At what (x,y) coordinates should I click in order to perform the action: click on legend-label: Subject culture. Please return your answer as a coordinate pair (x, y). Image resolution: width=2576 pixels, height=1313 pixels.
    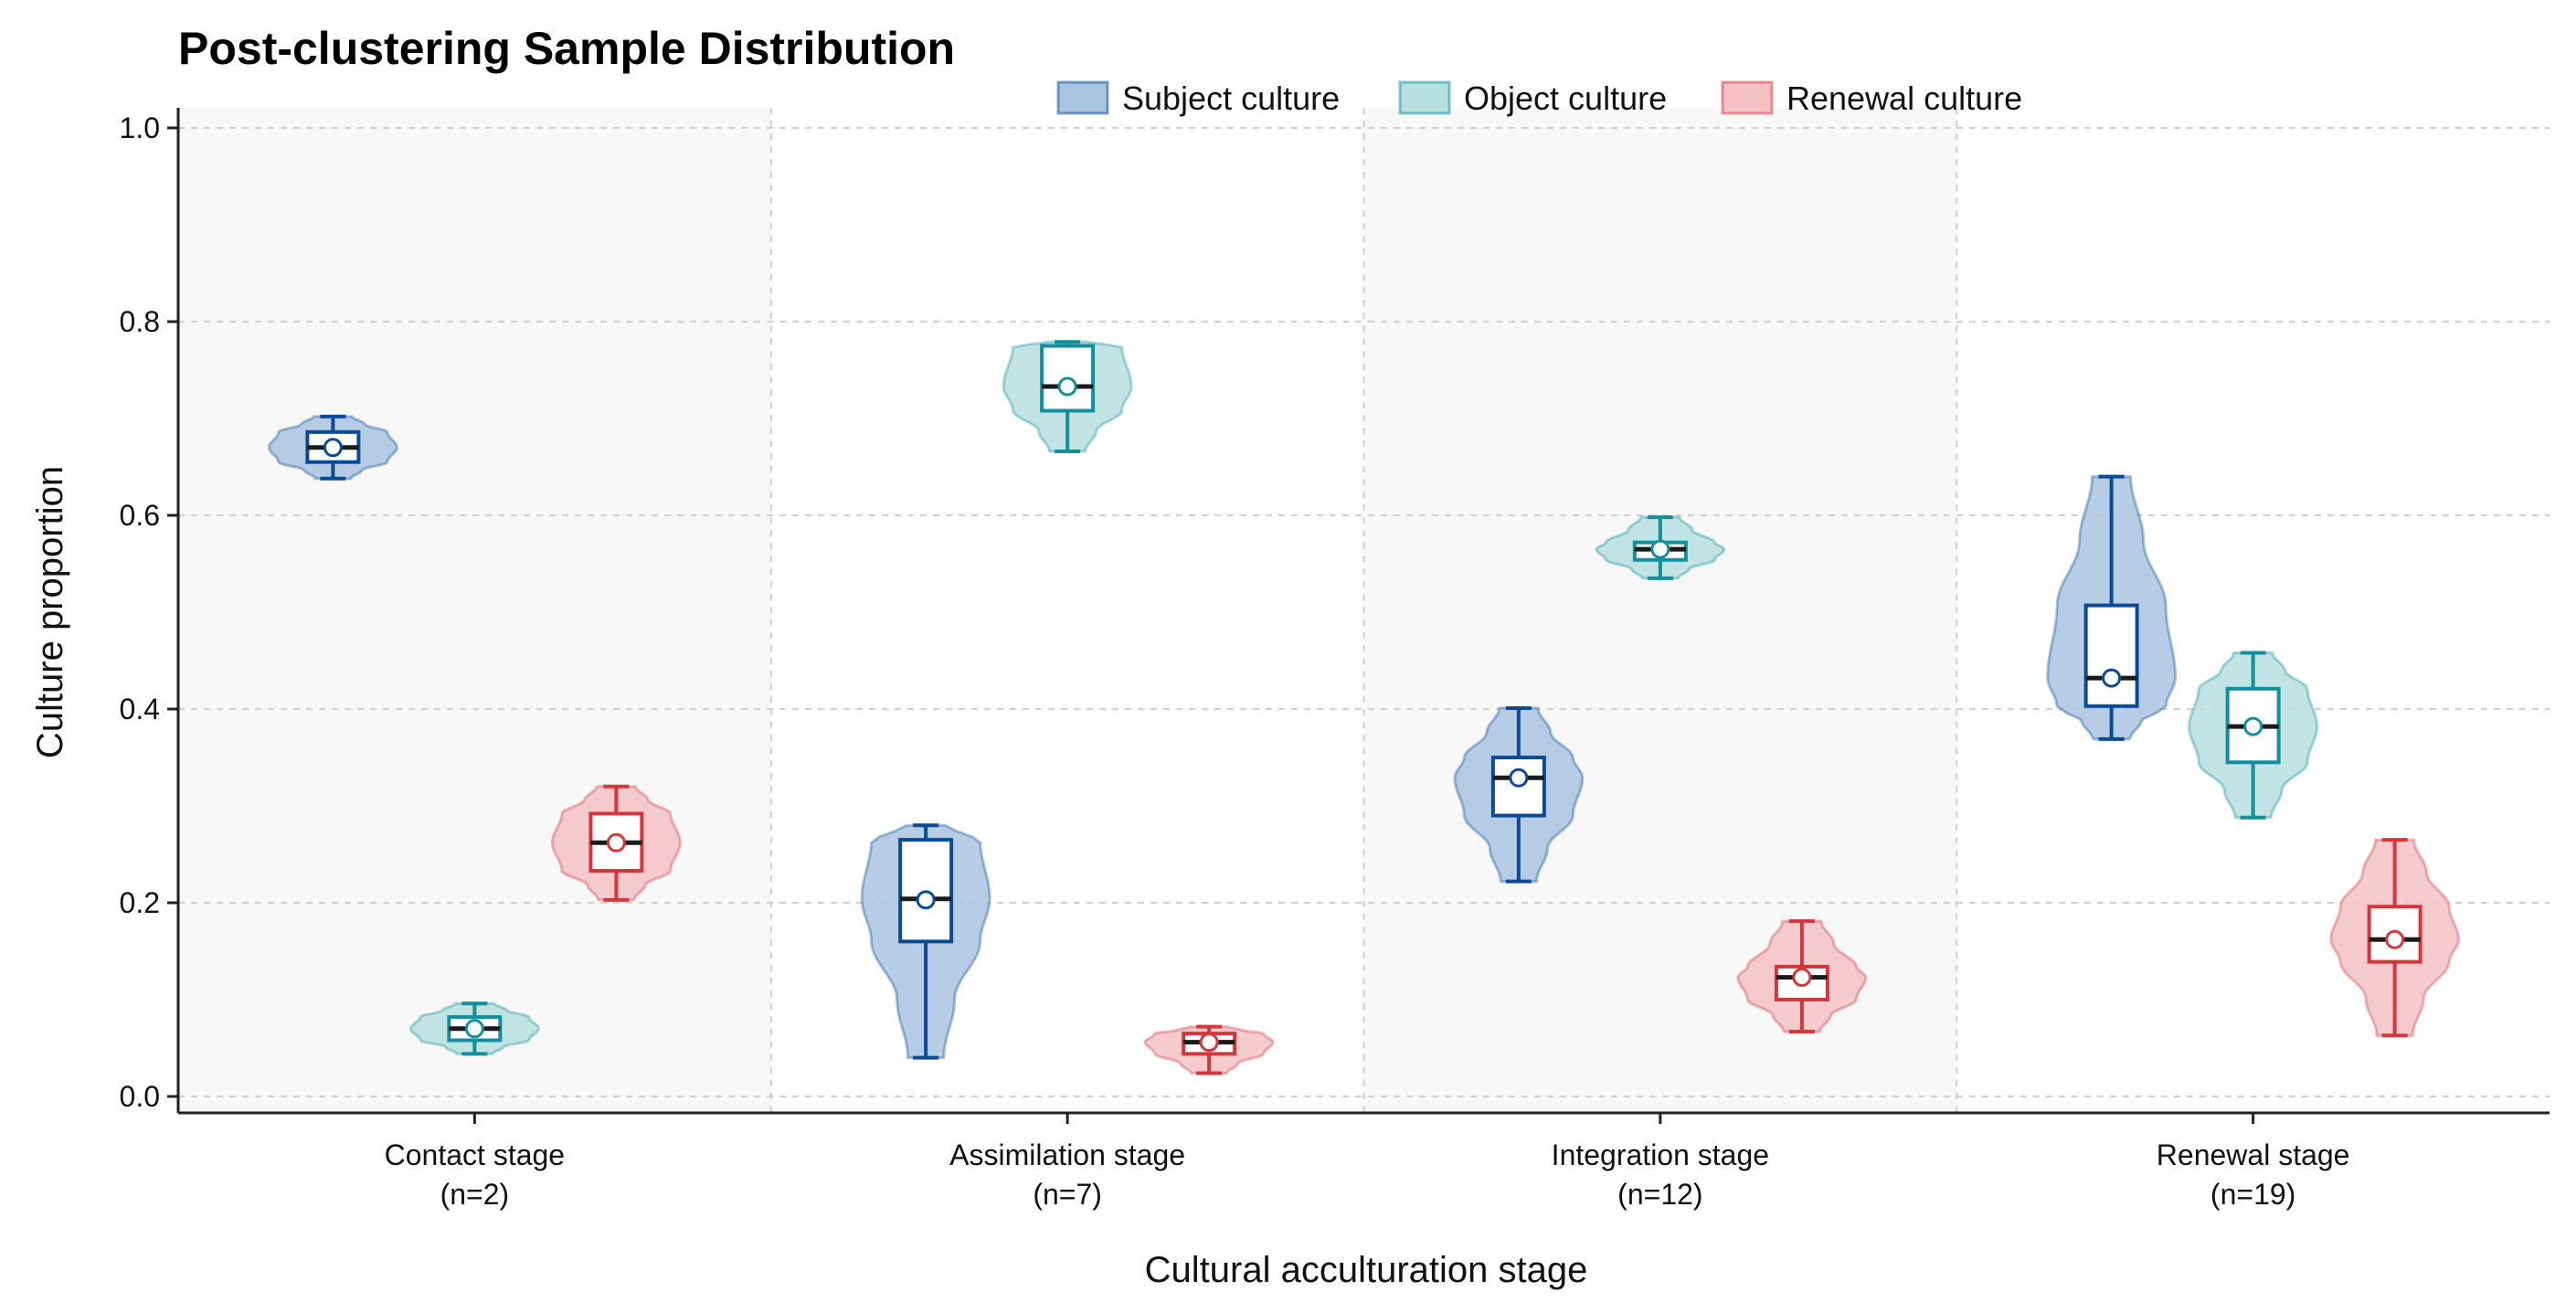
    Looking at the image, I should click on (1231, 98).